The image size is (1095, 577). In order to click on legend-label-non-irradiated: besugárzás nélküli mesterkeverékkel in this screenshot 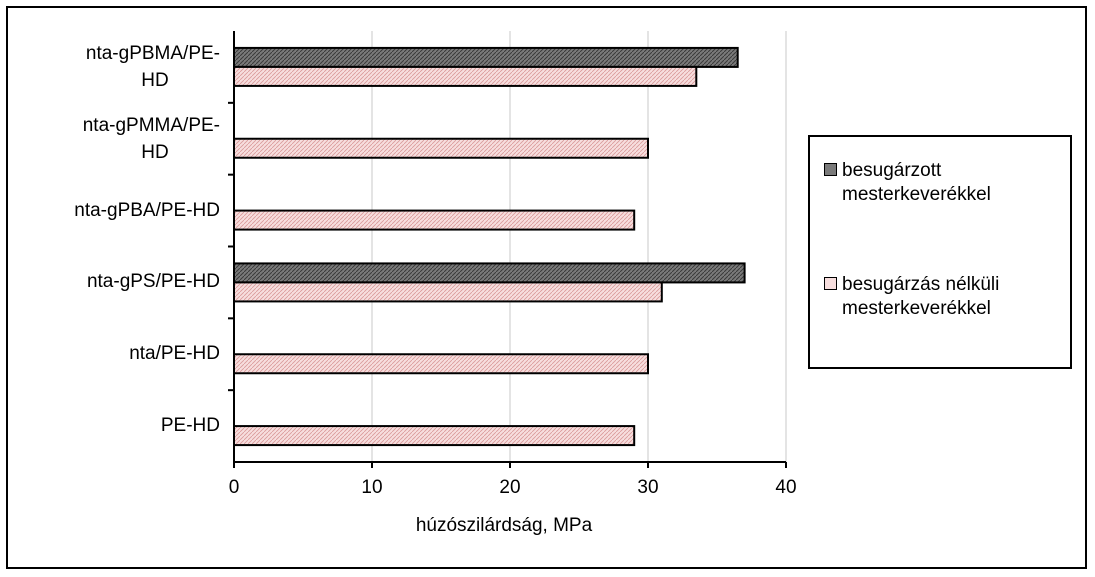, I will do `click(921, 296)`.